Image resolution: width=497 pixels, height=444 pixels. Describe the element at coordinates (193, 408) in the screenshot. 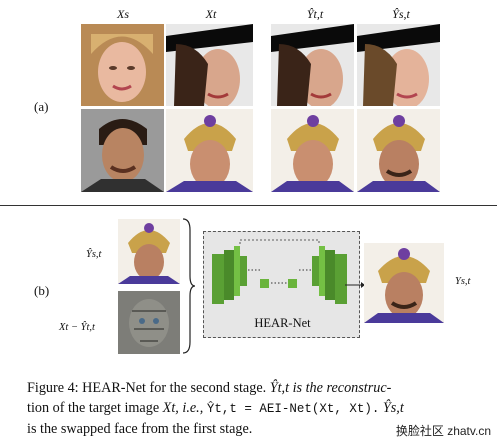

I see `caption-line2-ie: i.e.,` at that location.